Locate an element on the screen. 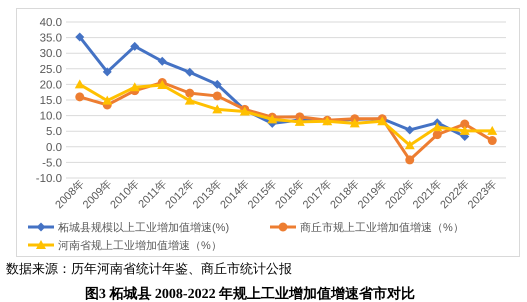 The width and height of the screenshot is (527, 302). y-tick-label: 15.0 is located at coordinates (51, 101).